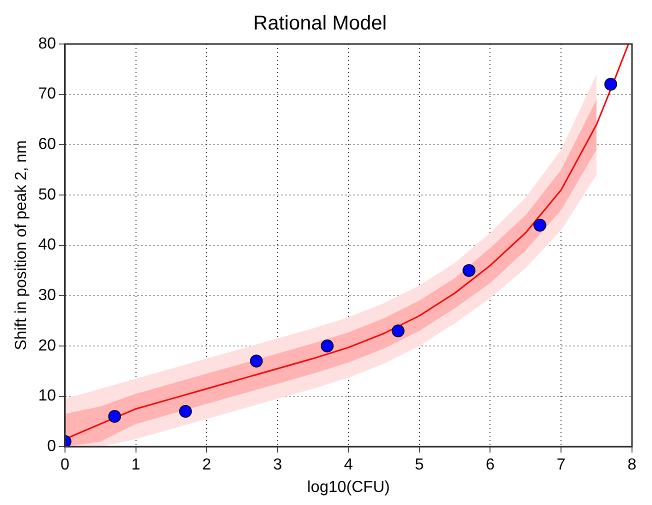  What do you see at coordinates (490, 465) in the screenshot?
I see `x-tick-label: 6` at bounding box center [490, 465].